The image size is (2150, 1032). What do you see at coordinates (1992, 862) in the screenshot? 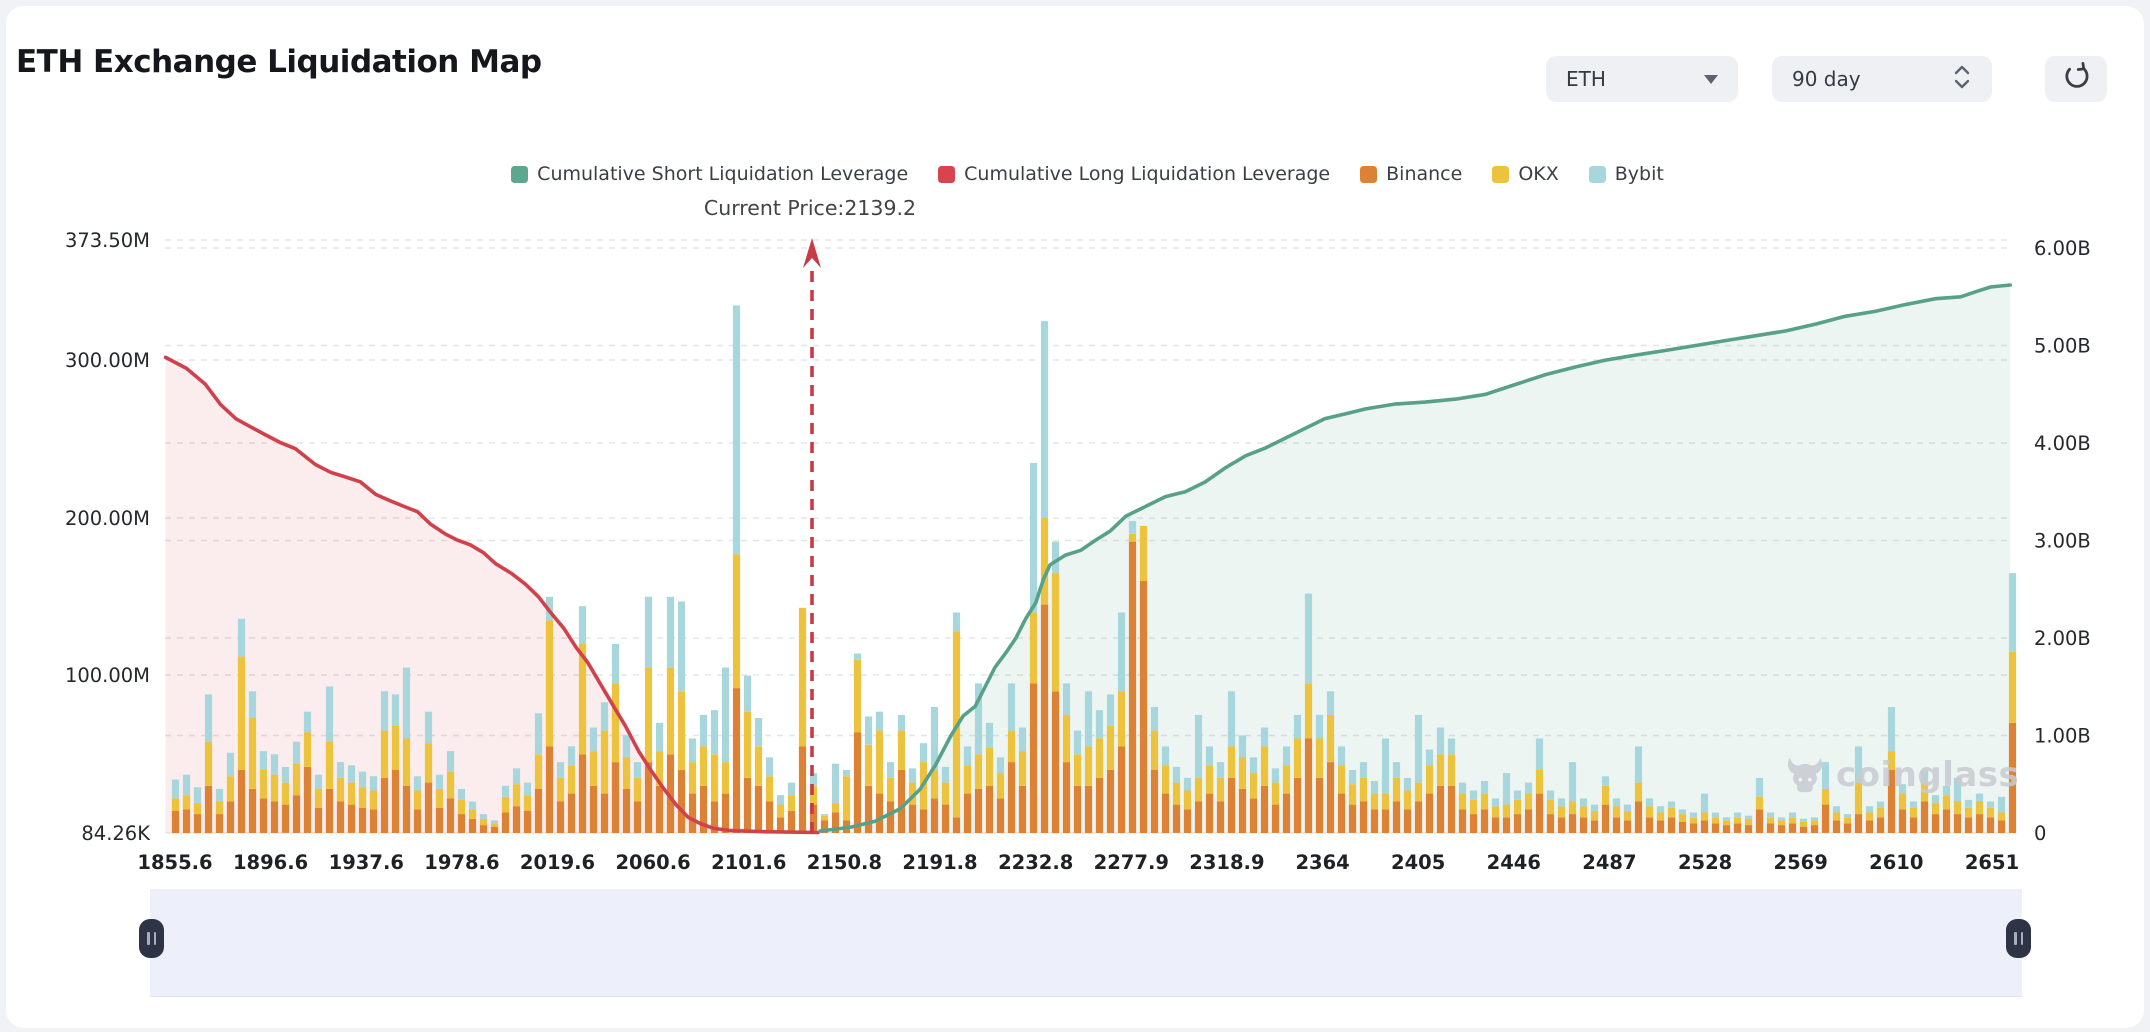
I see `x-axis-tick: 2651` at bounding box center [1992, 862].